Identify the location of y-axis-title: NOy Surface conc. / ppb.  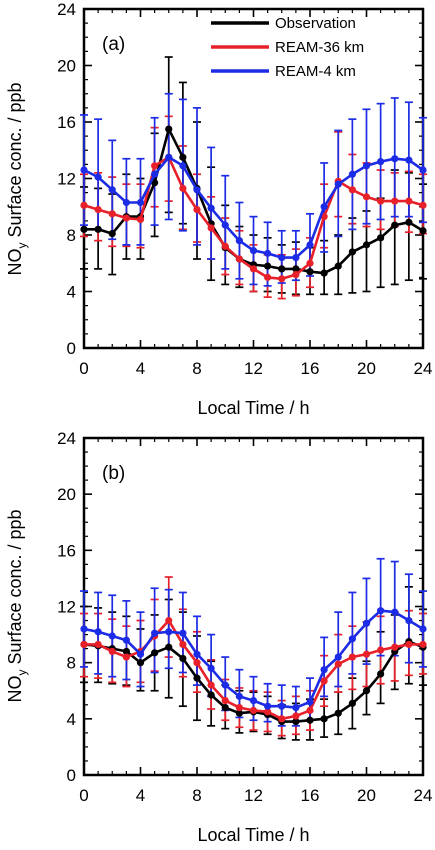
(17, 178).